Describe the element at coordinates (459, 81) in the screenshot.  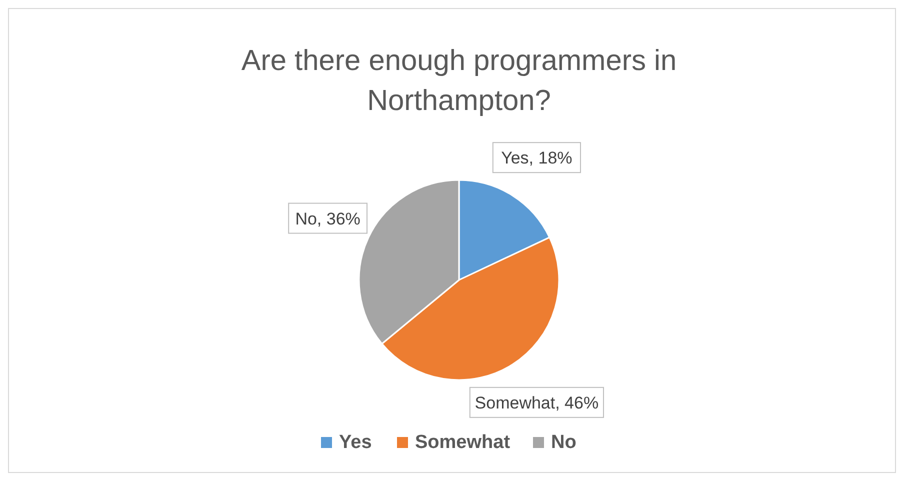
I see `chart-title: Are there enough programmers in Northampton?` at that location.